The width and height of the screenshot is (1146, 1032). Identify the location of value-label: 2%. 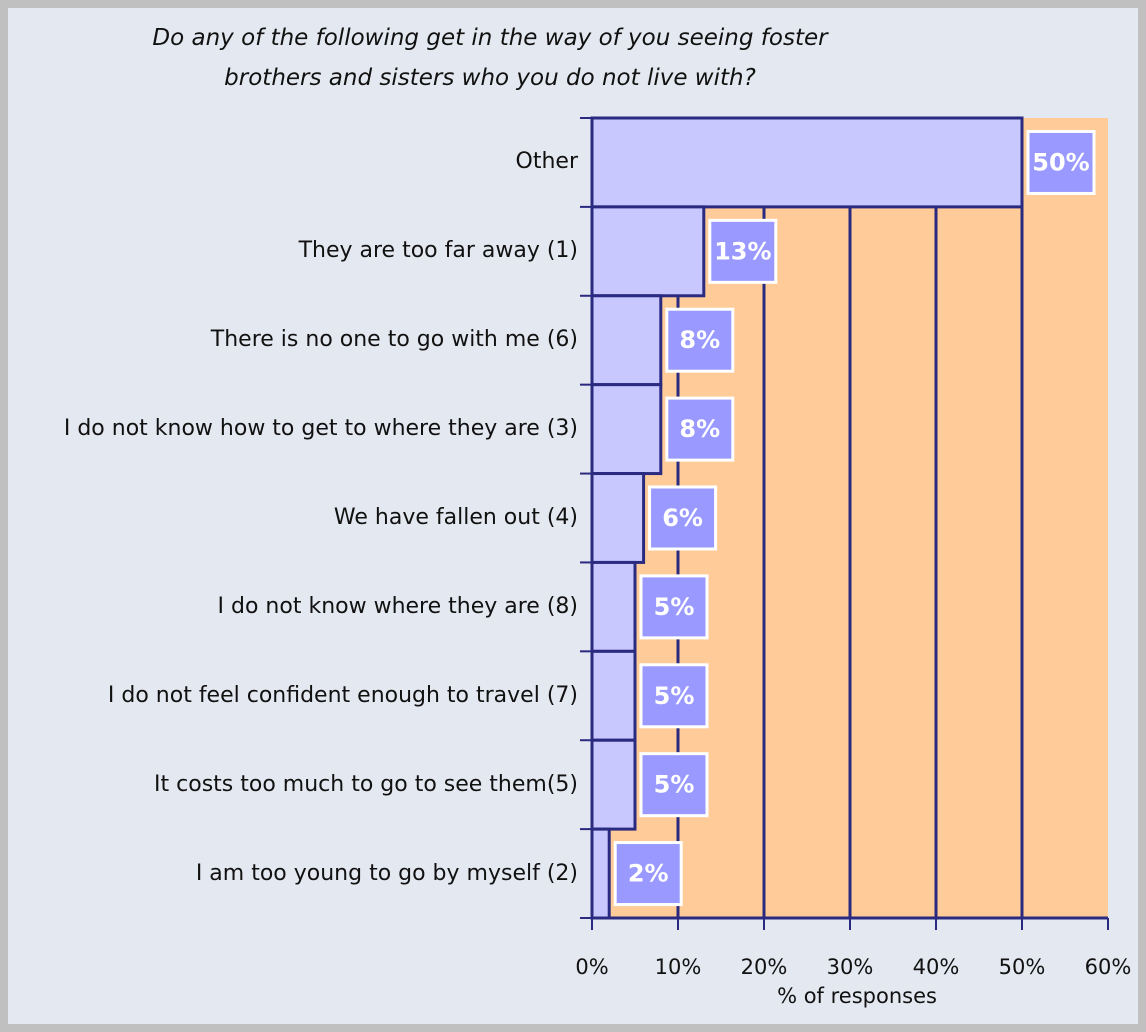
(648, 874).